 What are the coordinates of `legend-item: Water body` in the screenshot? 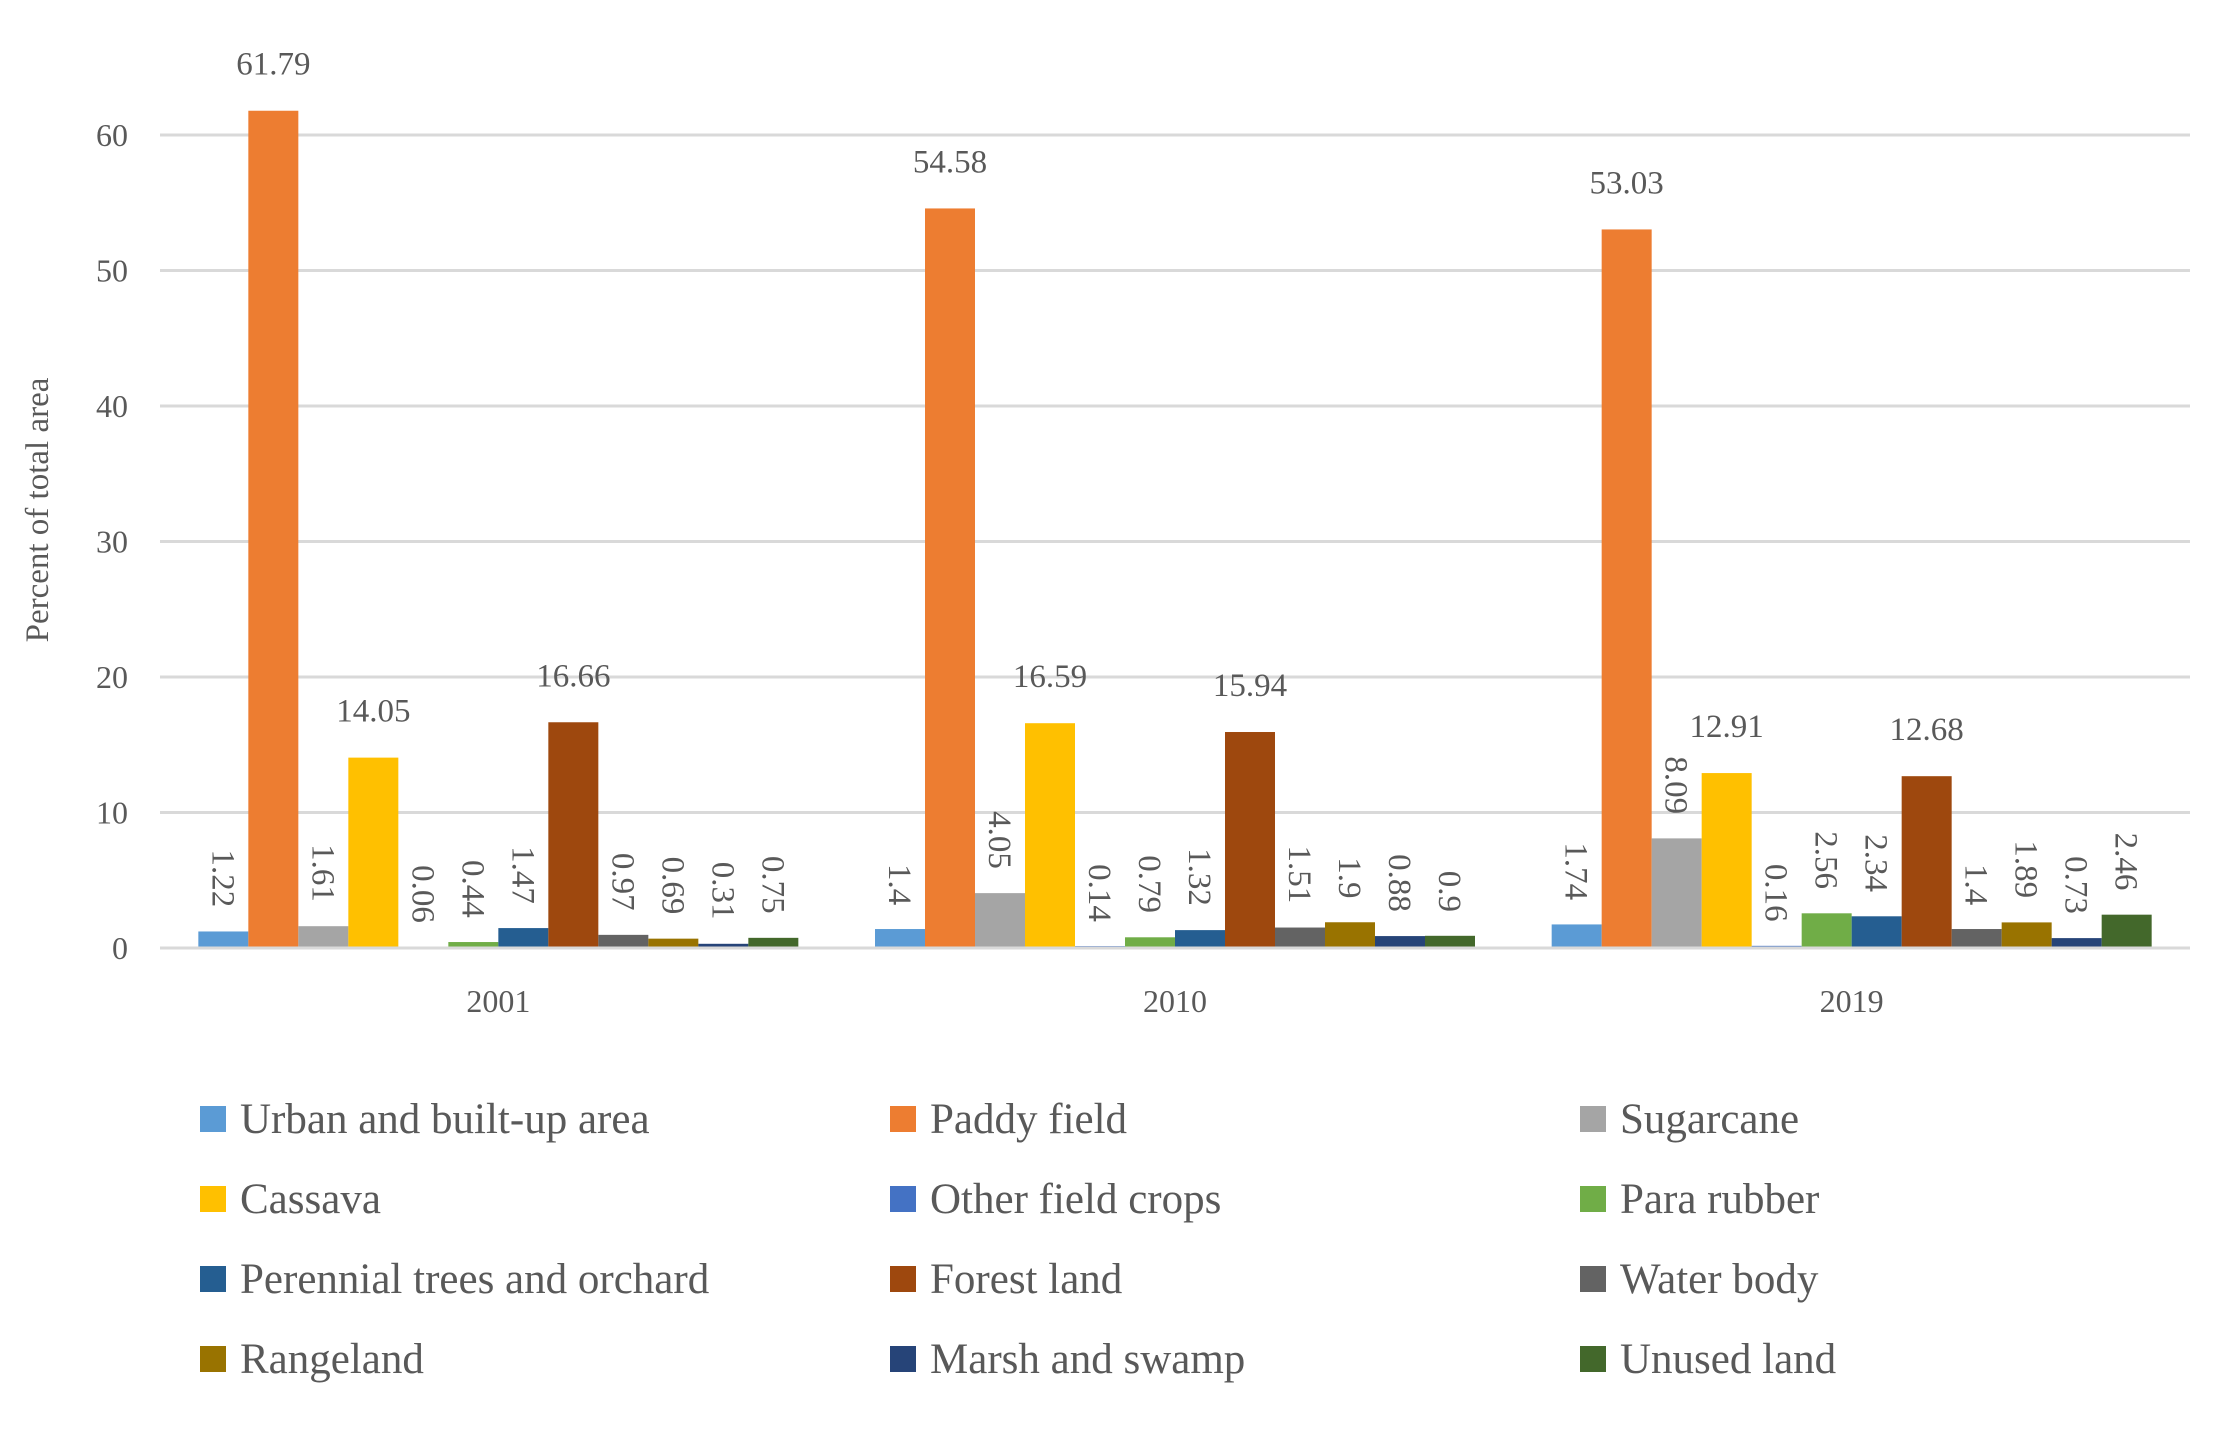 It's located at (1840, 1279).